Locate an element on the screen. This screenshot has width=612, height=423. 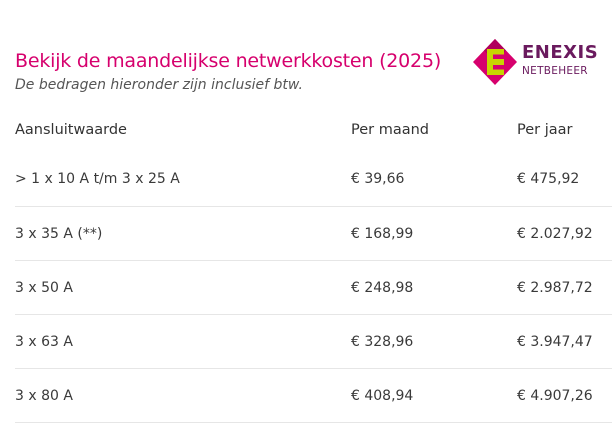
column-header-per-maand: Per maand is located at coordinates (390, 130).